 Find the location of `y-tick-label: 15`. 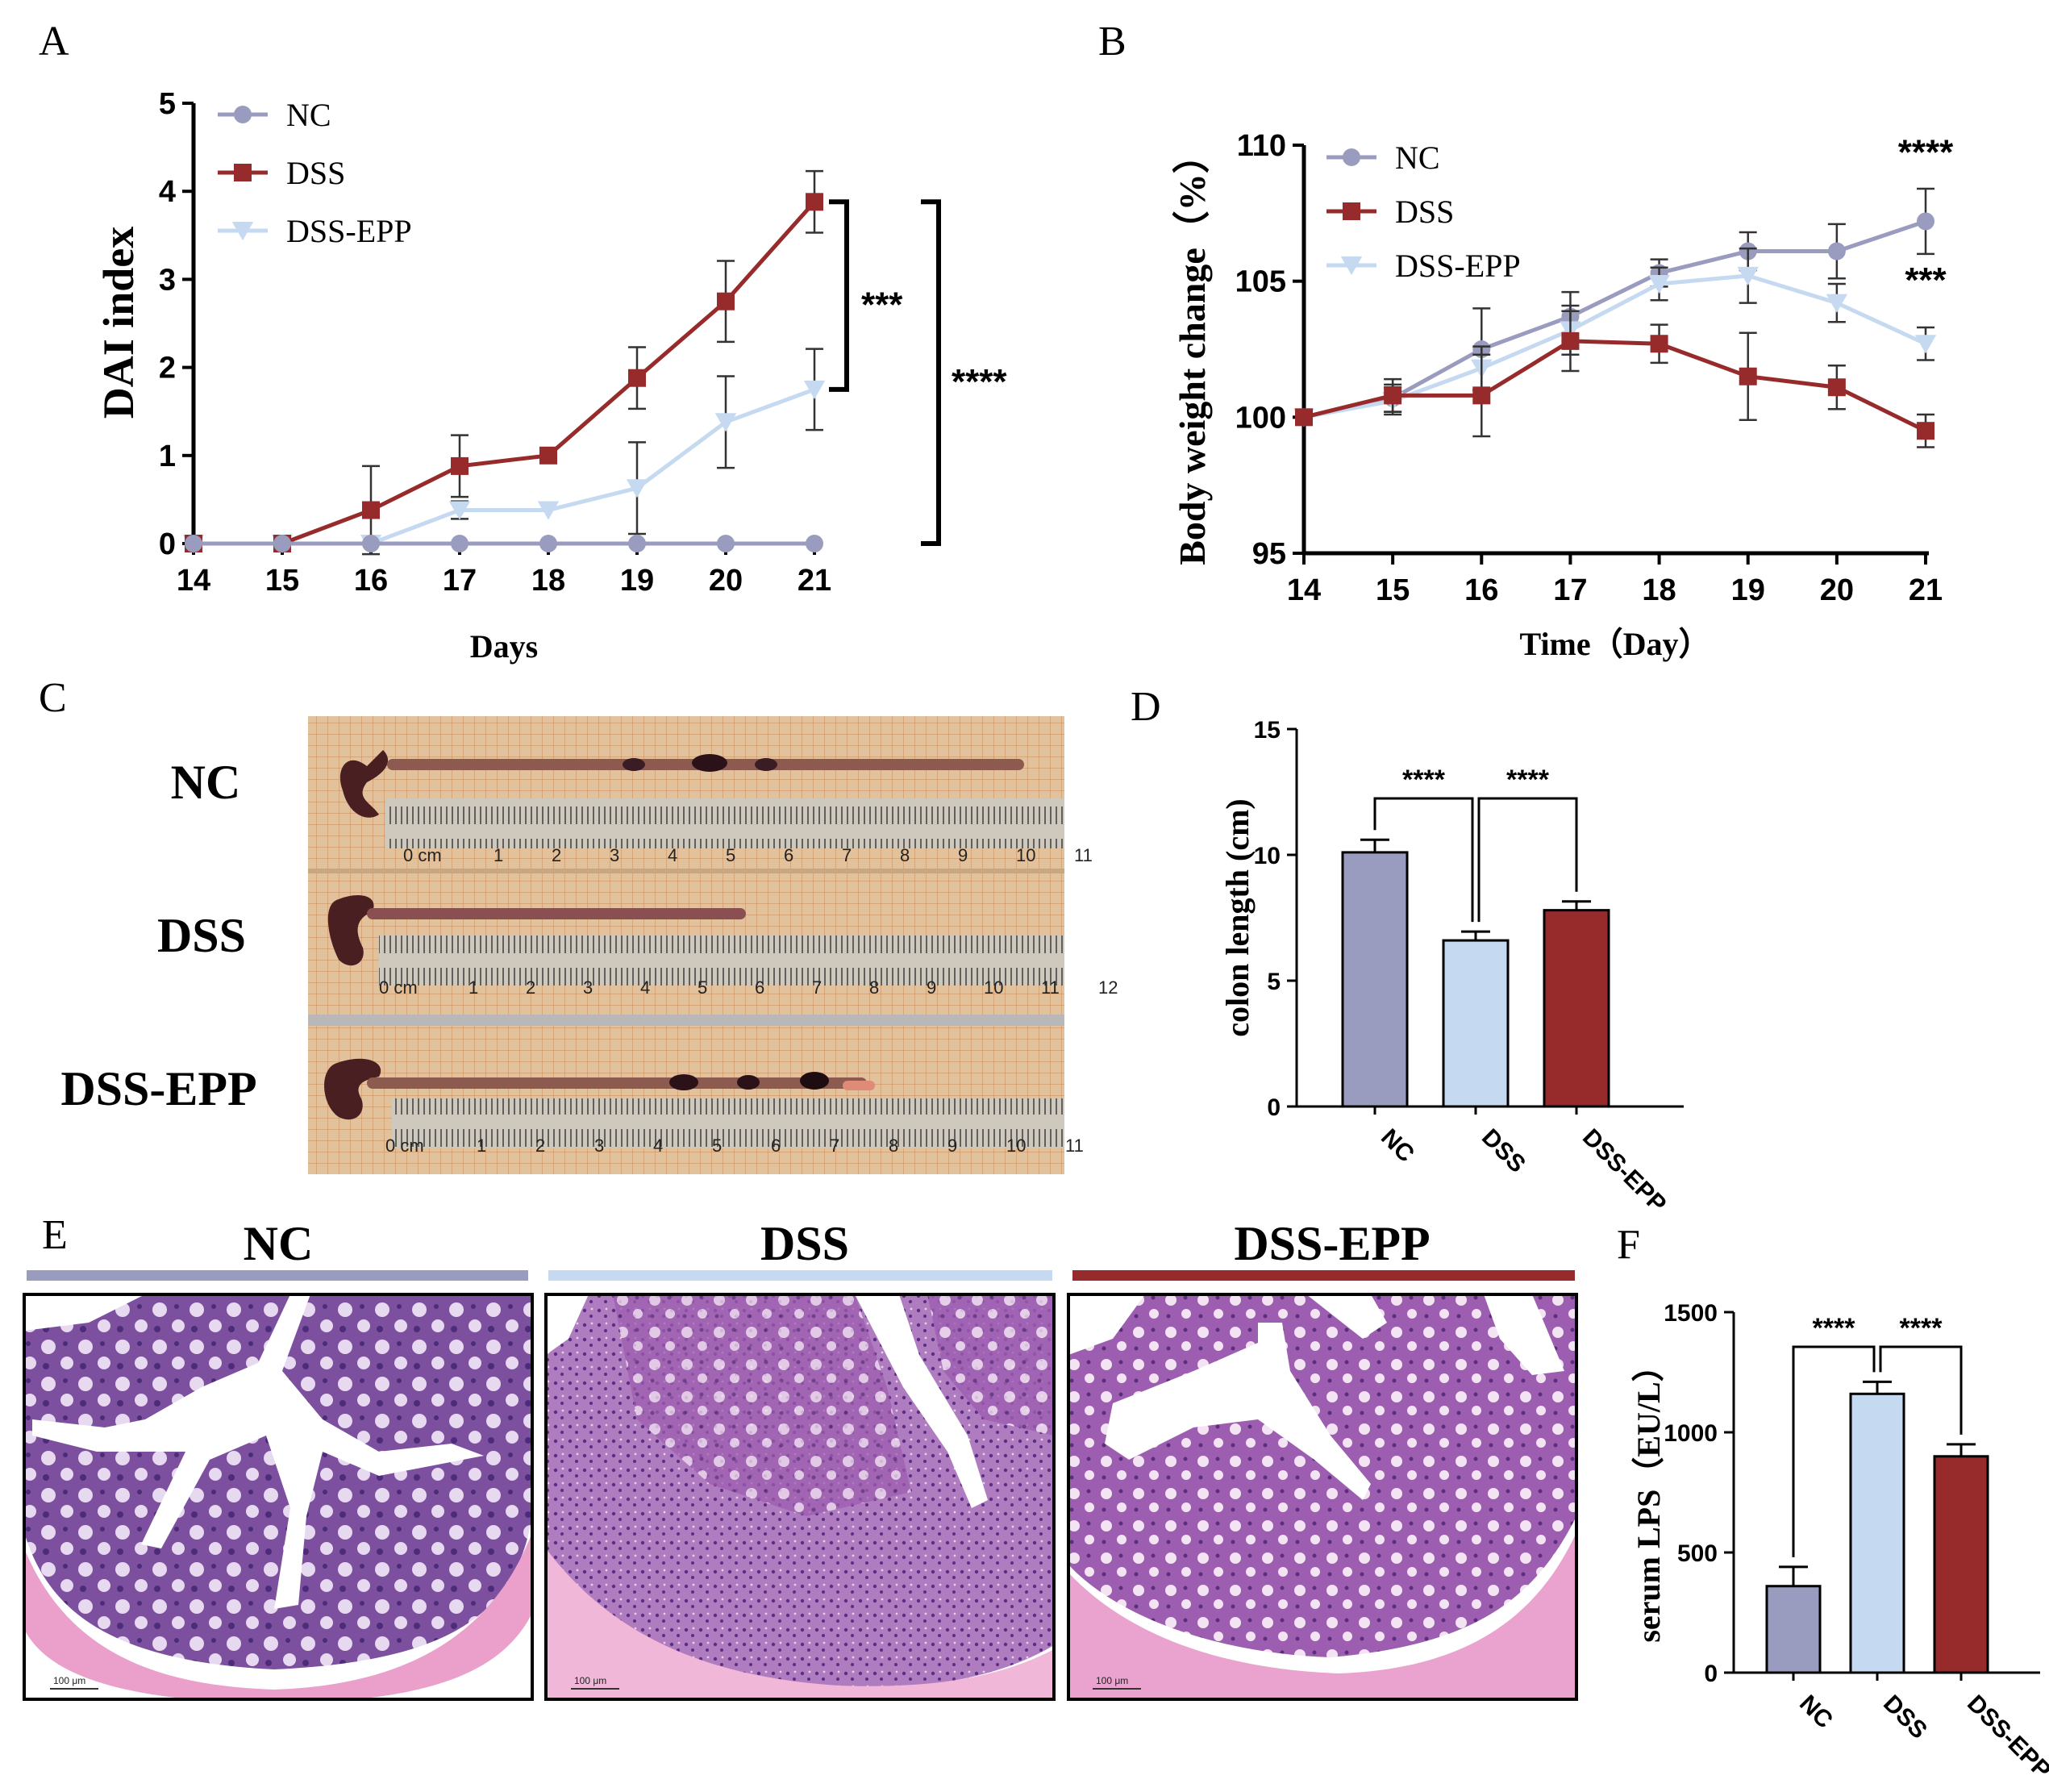

y-tick-label: 15 is located at coordinates (1267, 730).